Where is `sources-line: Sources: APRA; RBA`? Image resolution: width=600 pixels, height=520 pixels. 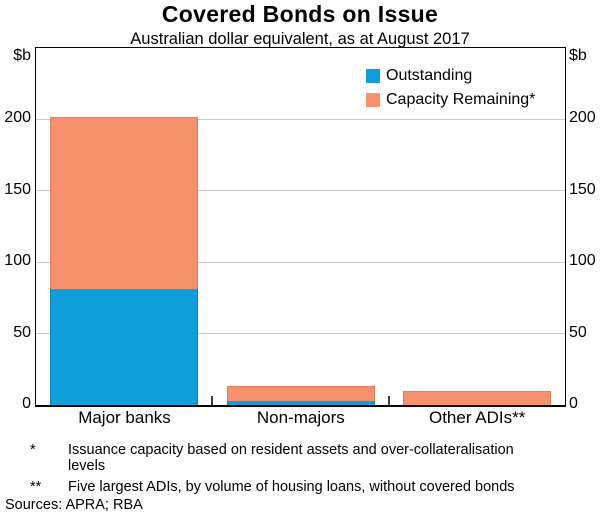 sources-line: Sources: APRA; RBA is located at coordinates (74, 505).